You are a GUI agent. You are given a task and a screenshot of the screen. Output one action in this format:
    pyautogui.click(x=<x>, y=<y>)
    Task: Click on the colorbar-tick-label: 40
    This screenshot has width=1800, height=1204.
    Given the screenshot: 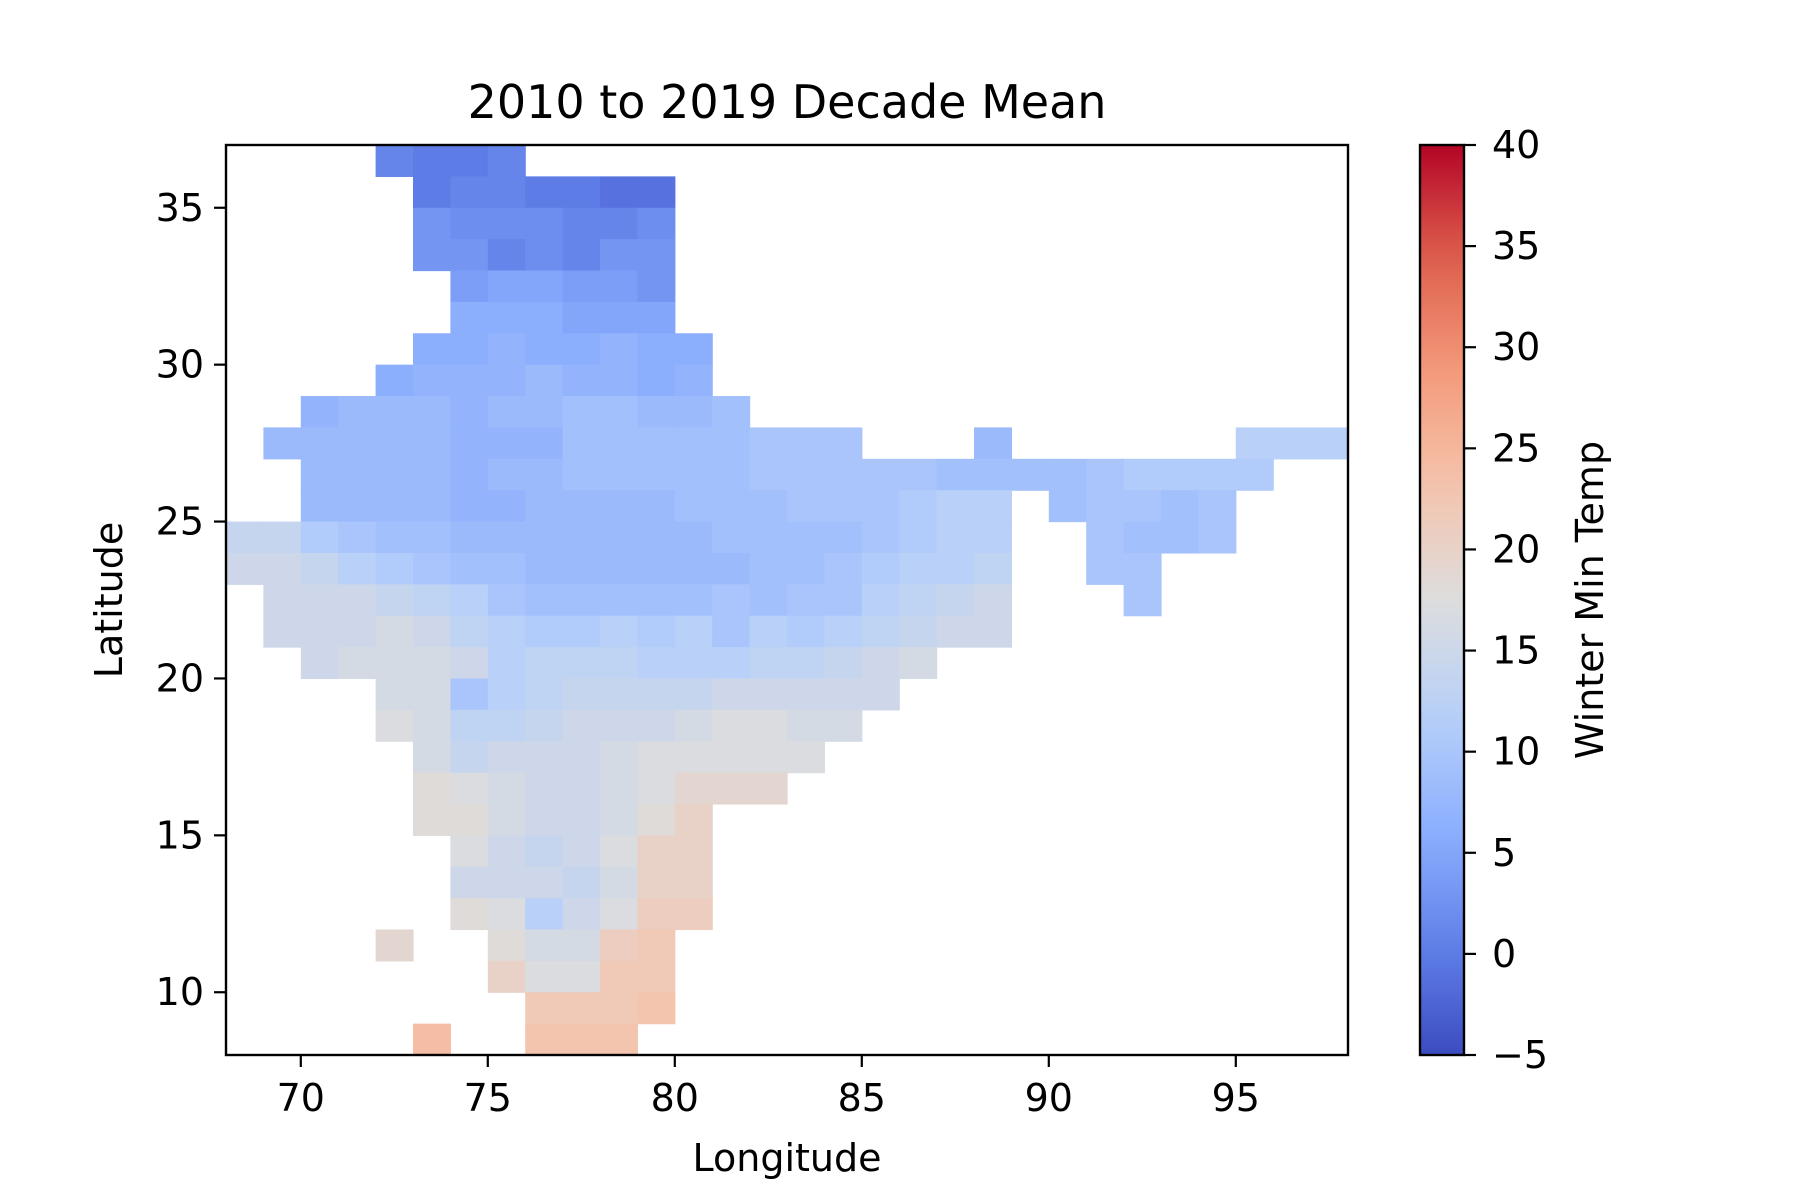 What is the action you would take?
    pyautogui.click(x=1516, y=145)
    